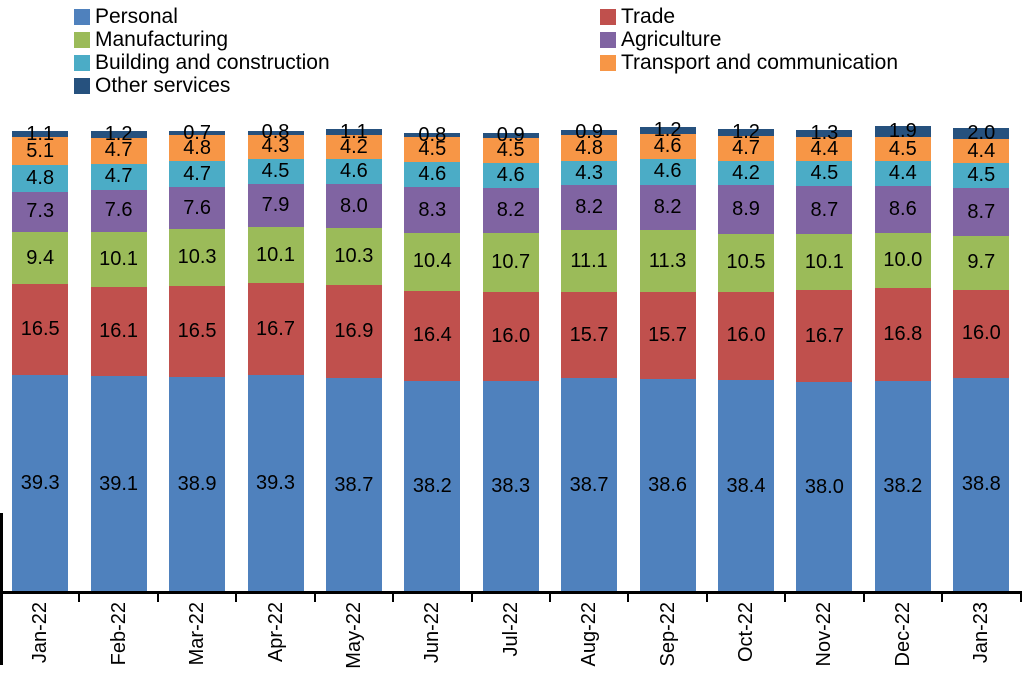  Describe the element at coordinates (40, 212) in the screenshot. I see `bar-segment-agriculture: 7.3` at that location.